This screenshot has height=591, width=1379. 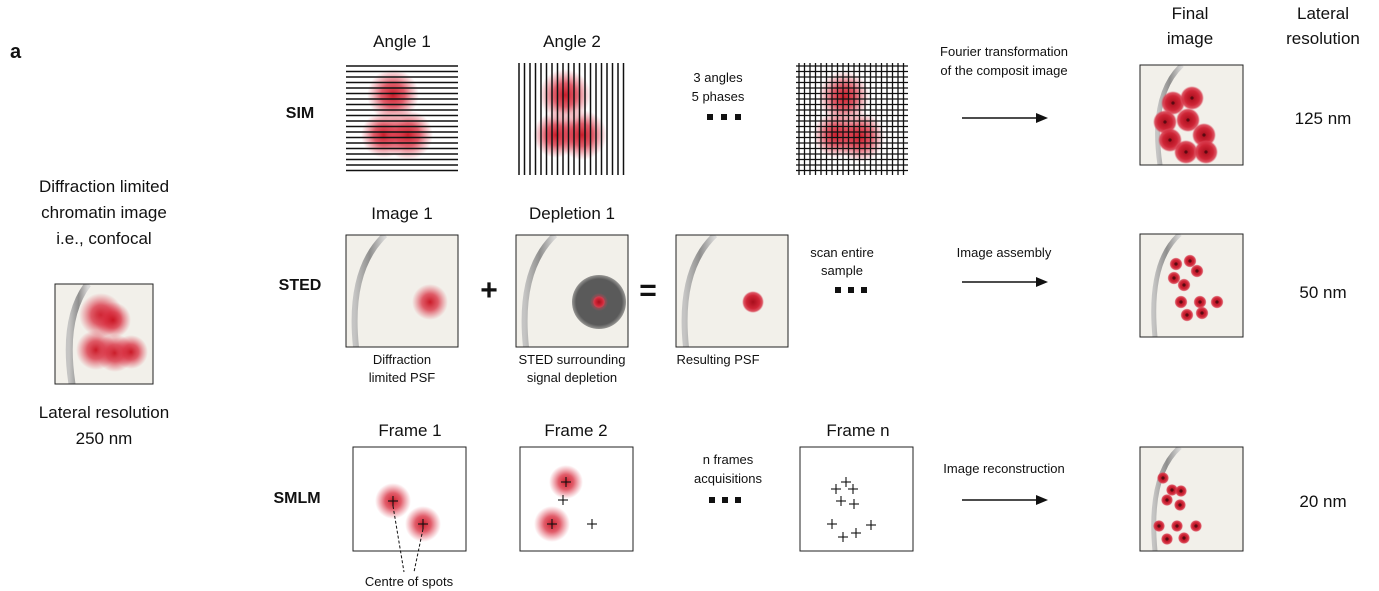 I want to click on left-caption-line3: i.e., confocal, so click(x=103, y=238).